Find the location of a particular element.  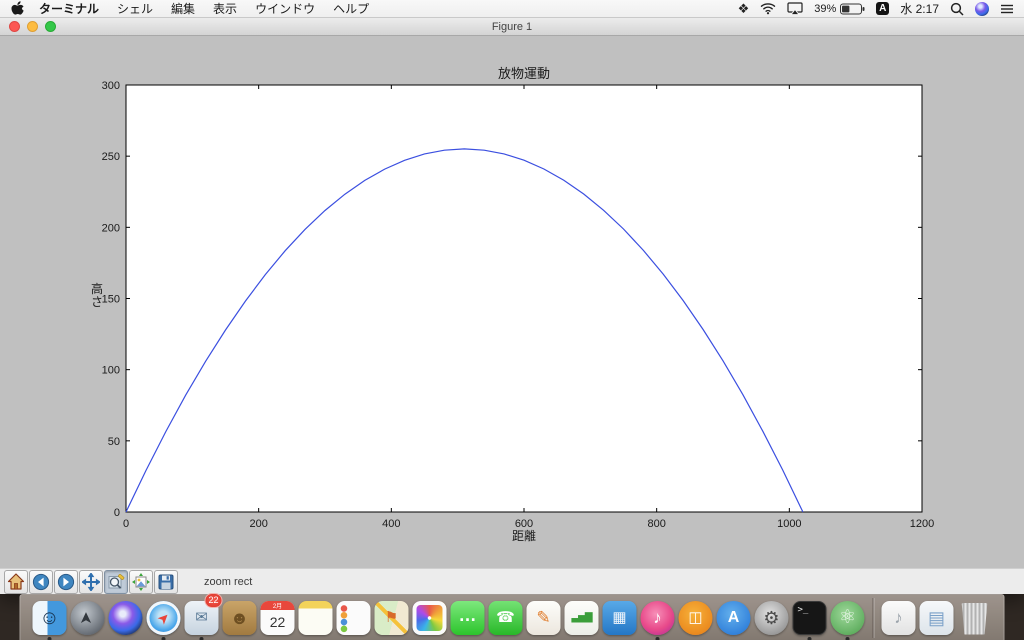

x-tick-label: 1200 is located at coordinates (922, 524).